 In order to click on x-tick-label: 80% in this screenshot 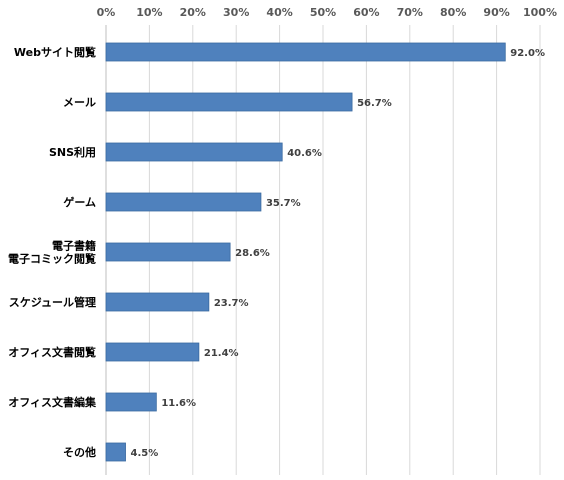, I will do `click(453, 12)`.